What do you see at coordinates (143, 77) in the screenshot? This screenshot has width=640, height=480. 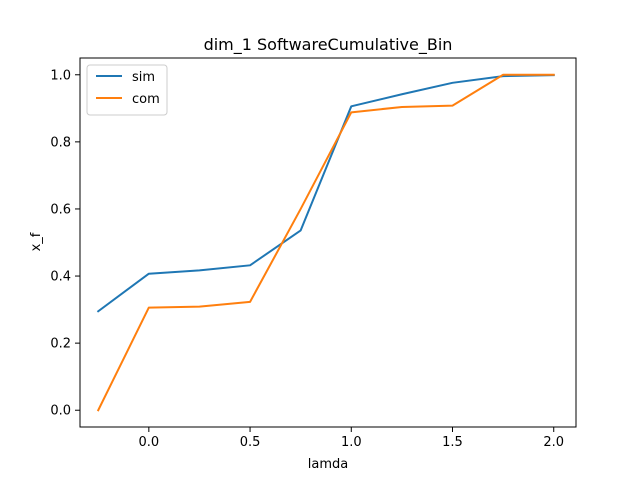 I see `legend-label-sim: sim` at bounding box center [143, 77].